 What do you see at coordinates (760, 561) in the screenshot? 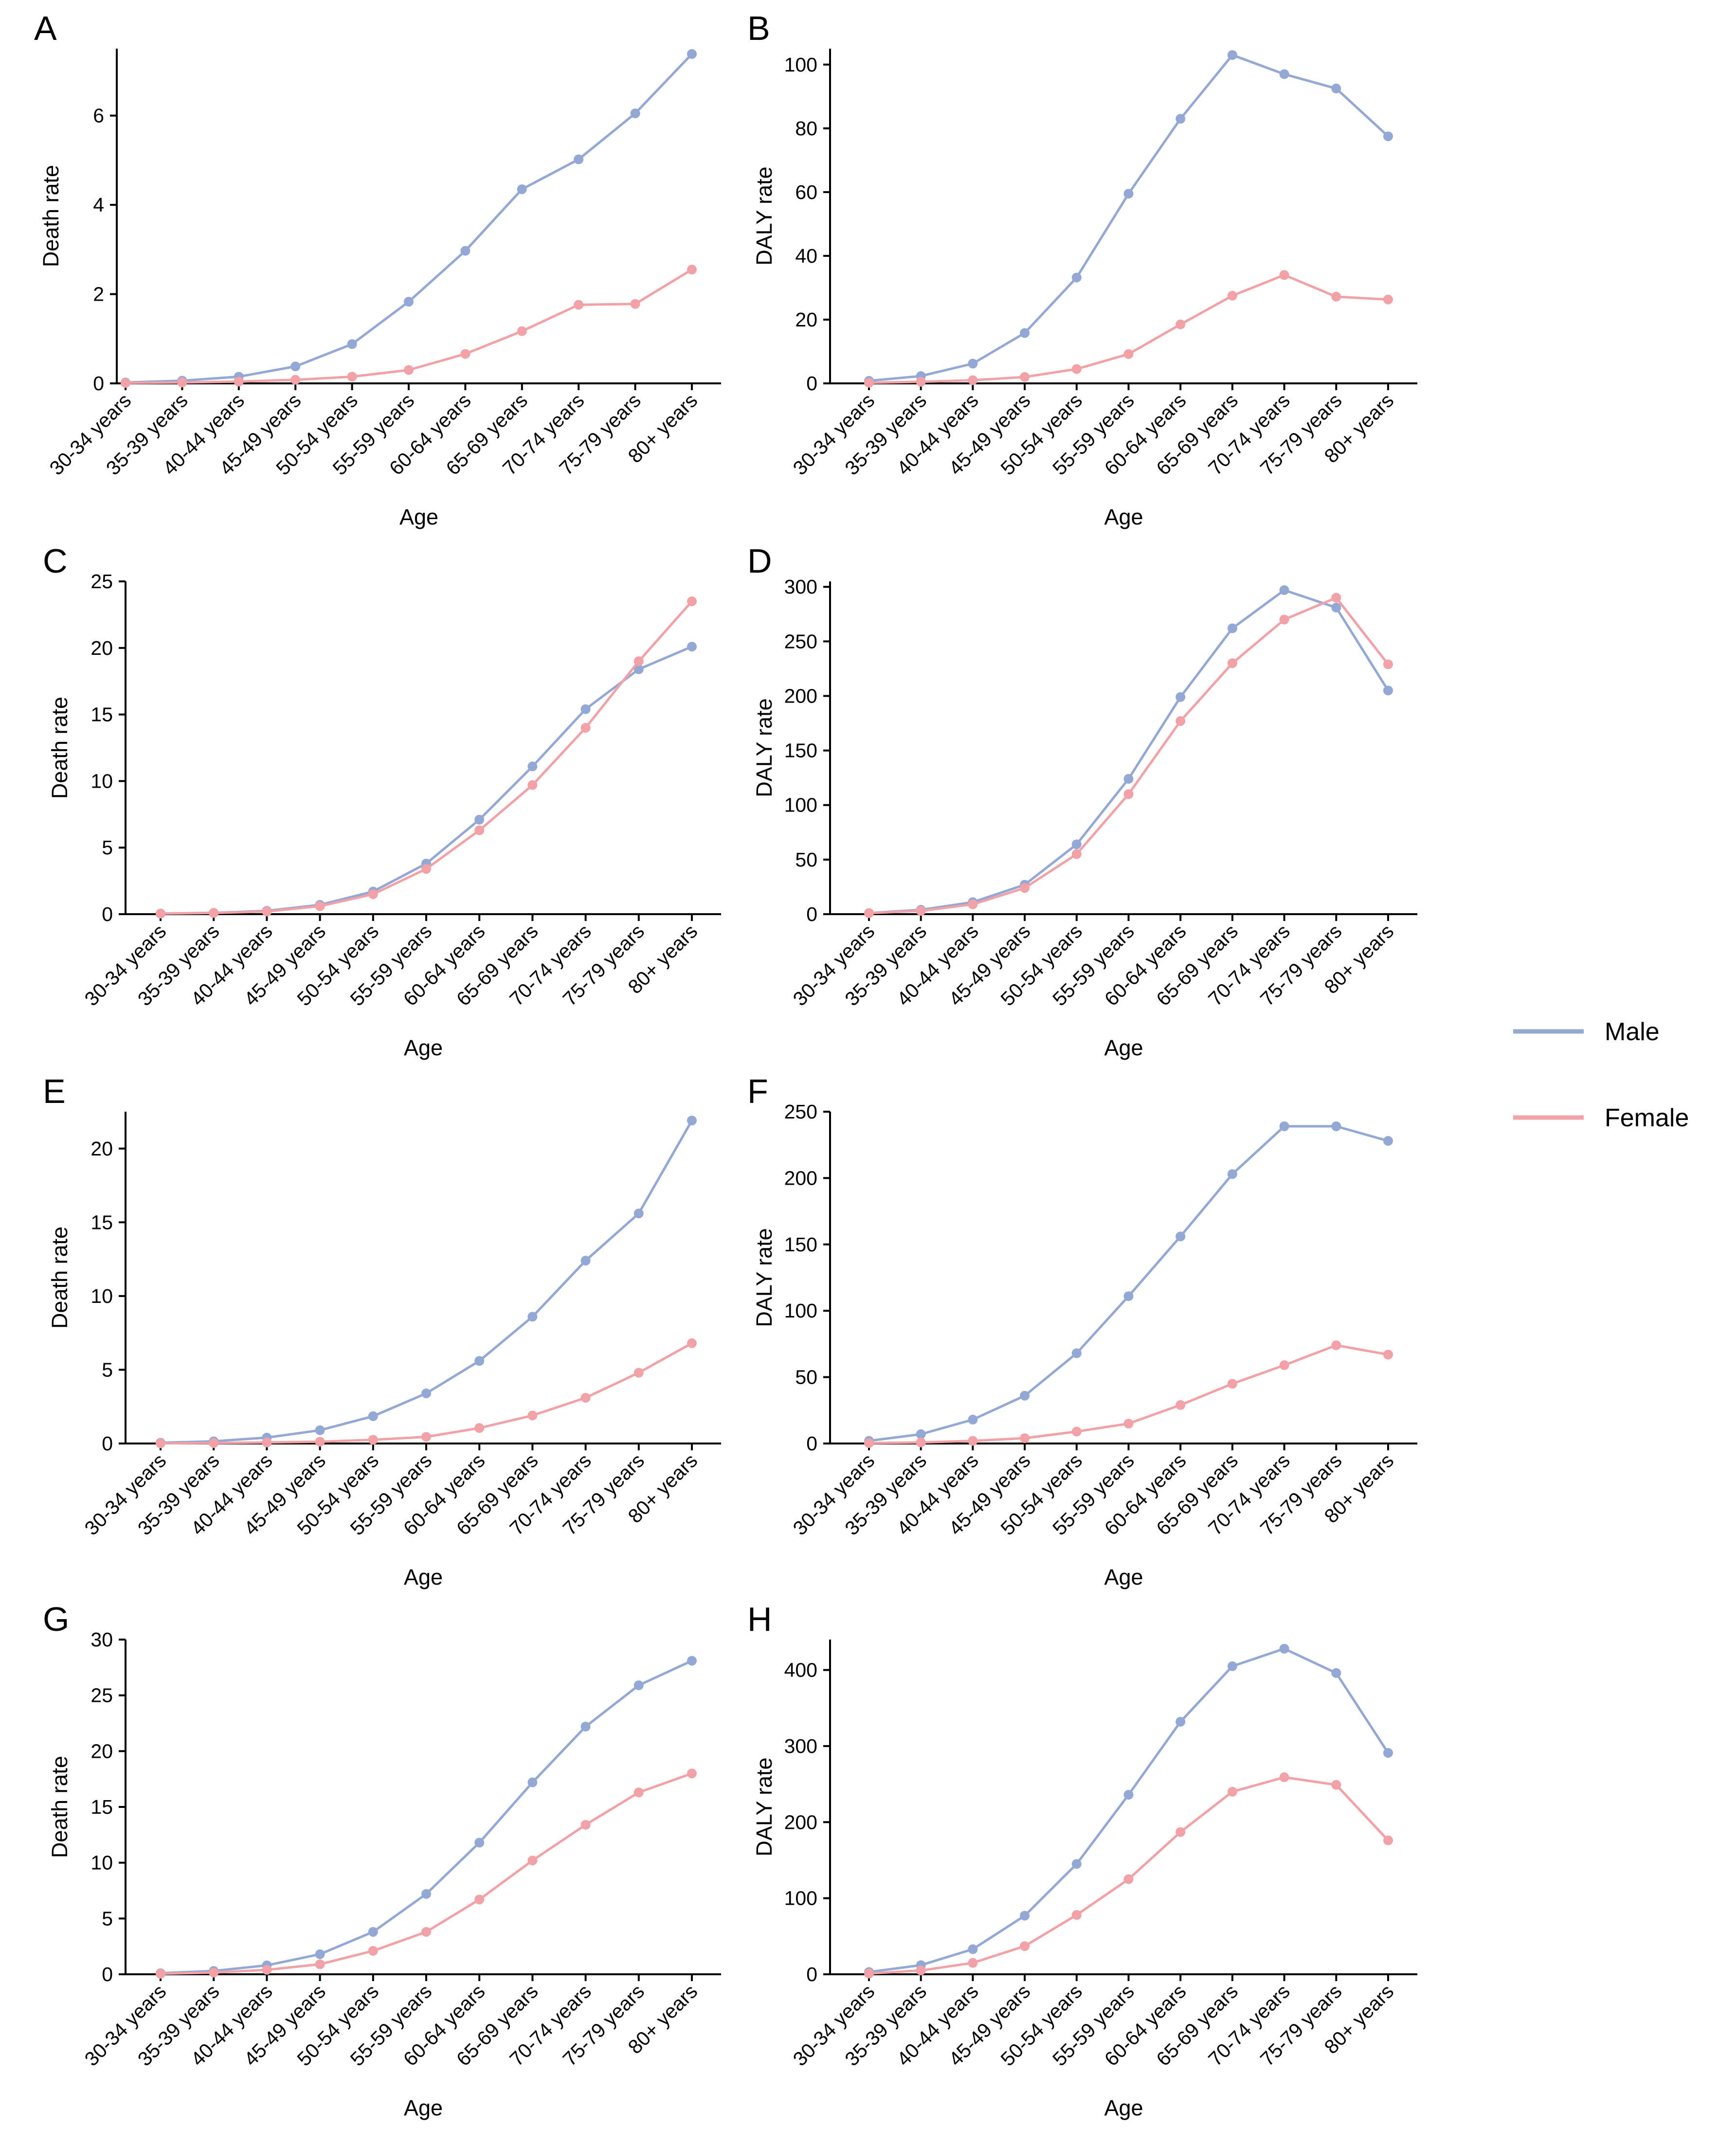
I see `panel-letter: D` at bounding box center [760, 561].